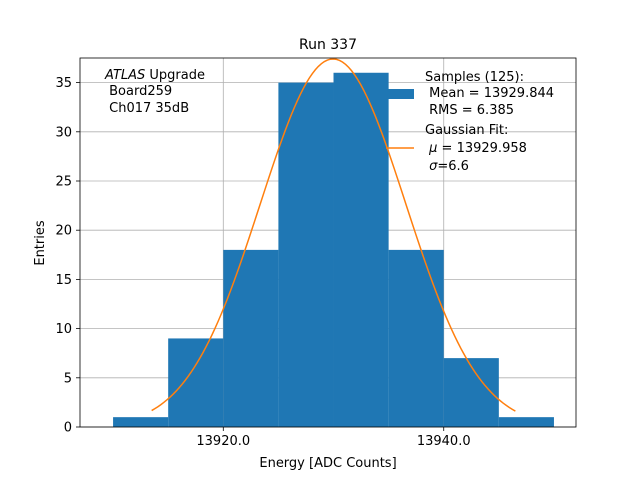  I want to click on legend-samples-swatch, so click(400, 94).